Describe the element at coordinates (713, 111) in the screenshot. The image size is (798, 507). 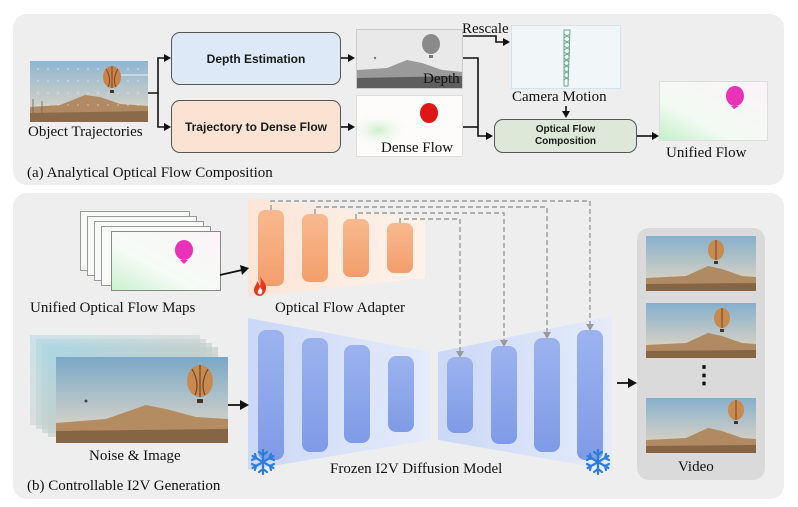
I see `unified-flow-image` at that location.